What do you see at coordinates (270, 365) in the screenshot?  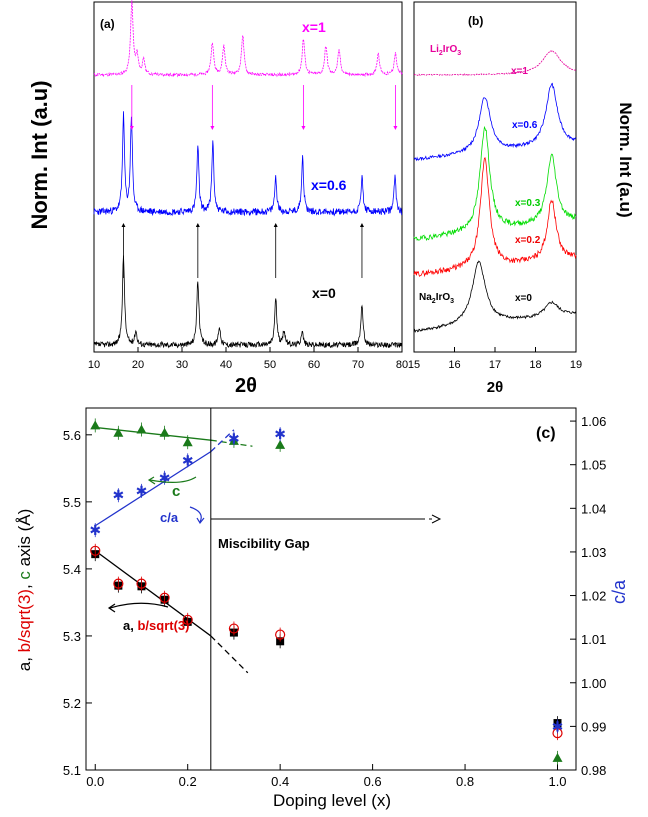 I see `x-tick-label: 50` at bounding box center [270, 365].